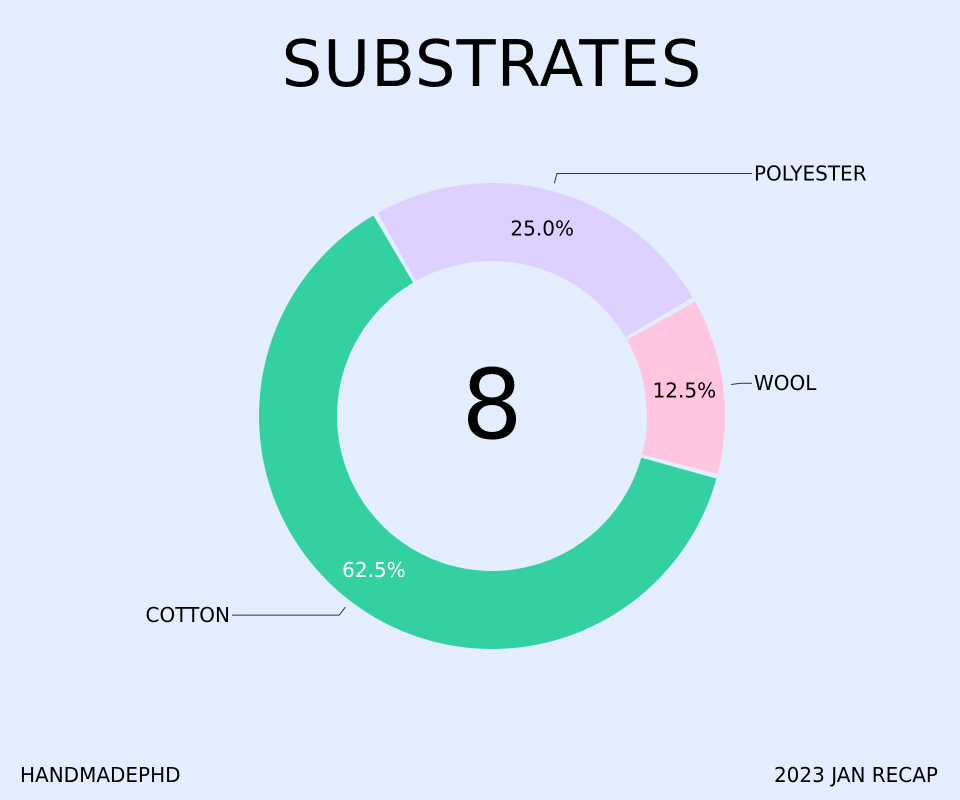 The width and height of the screenshot is (960, 800). What do you see at coordinates (535, 260) in the screenshot?
I see `slice-polyester` at bounding box center [535, 260].